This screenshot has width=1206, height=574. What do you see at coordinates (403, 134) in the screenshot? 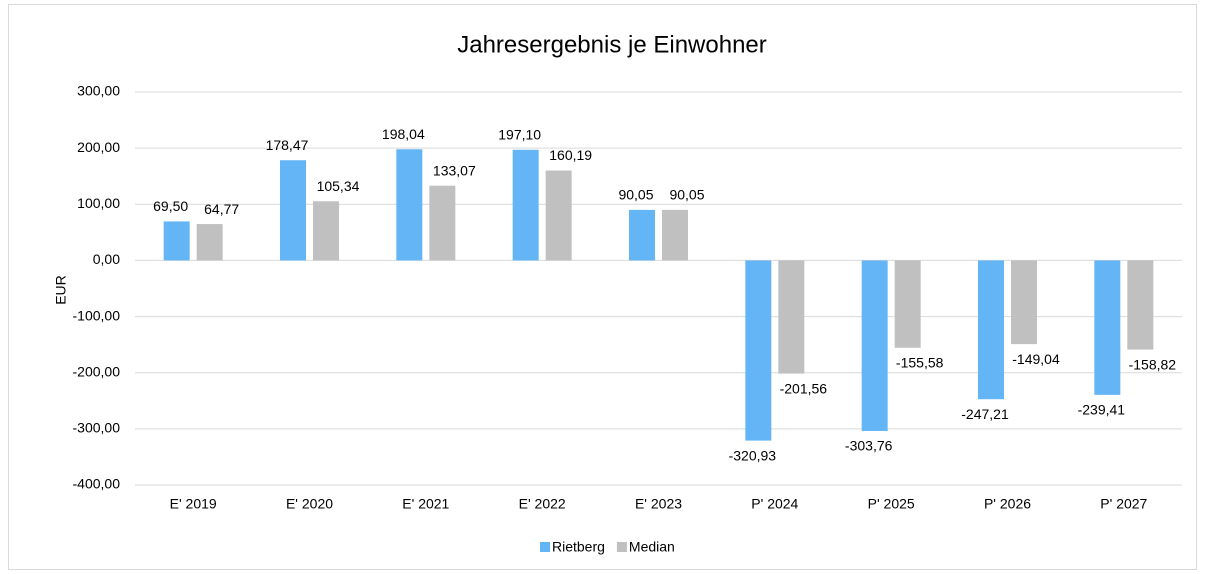
I see `data-label: 198,04` at bounding box center [403, 134].